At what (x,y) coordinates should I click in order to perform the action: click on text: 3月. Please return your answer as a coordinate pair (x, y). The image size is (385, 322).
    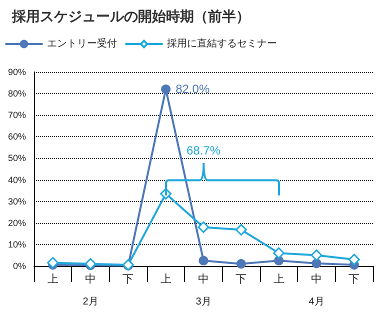
    Looking at the image, I should click on (204, 302).